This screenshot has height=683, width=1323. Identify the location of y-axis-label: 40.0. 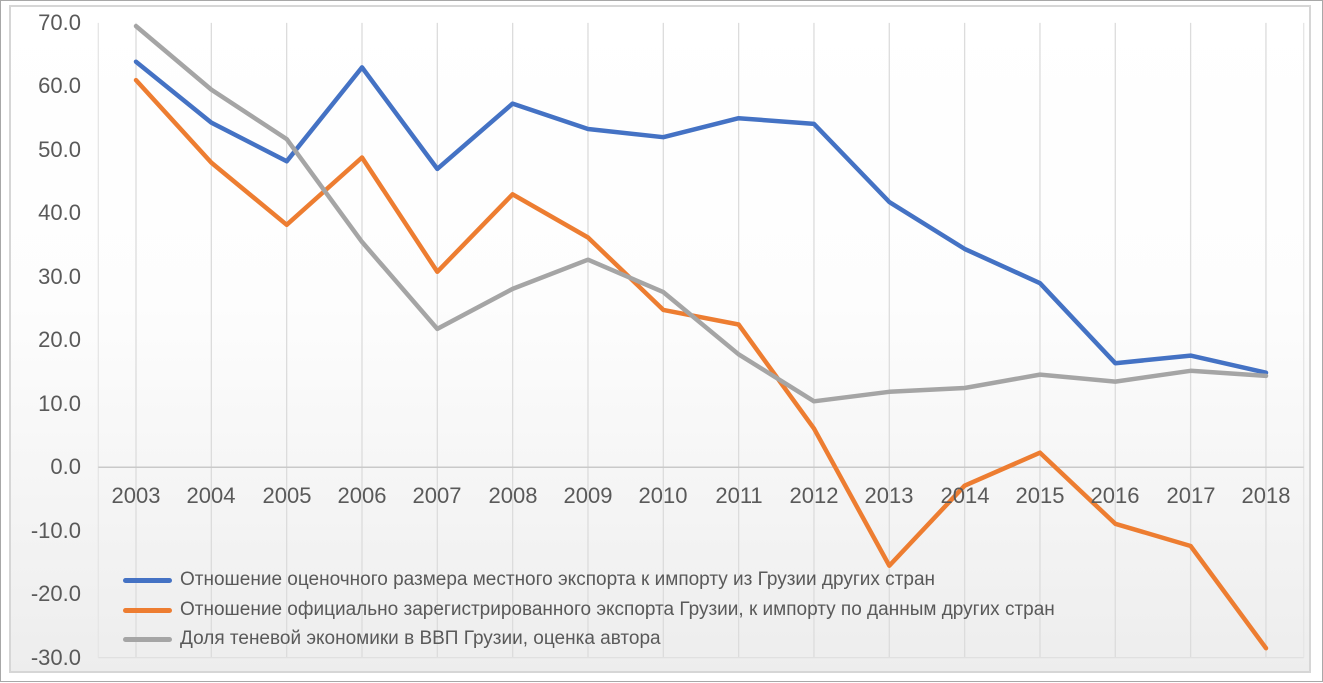
(59, 212).